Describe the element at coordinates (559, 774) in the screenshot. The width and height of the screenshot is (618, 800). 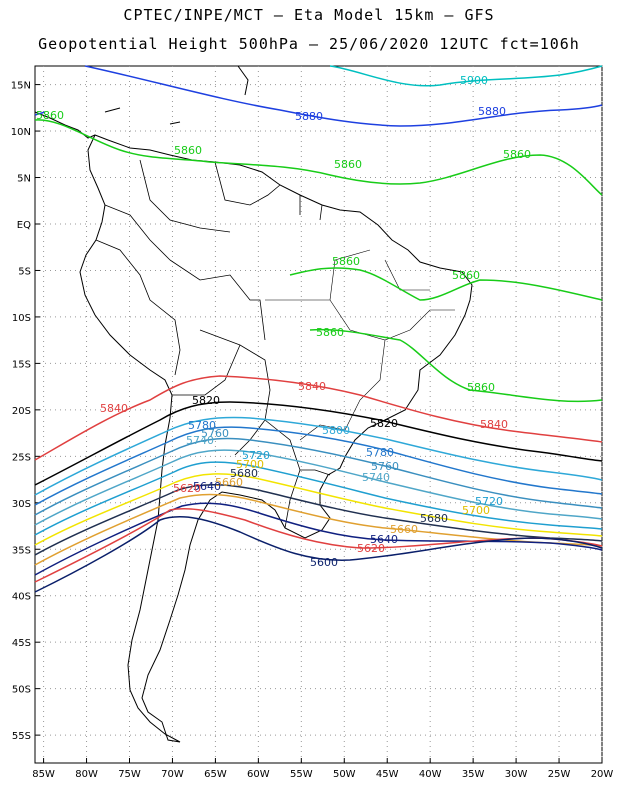
I see `lon-label: 25W` at that location.